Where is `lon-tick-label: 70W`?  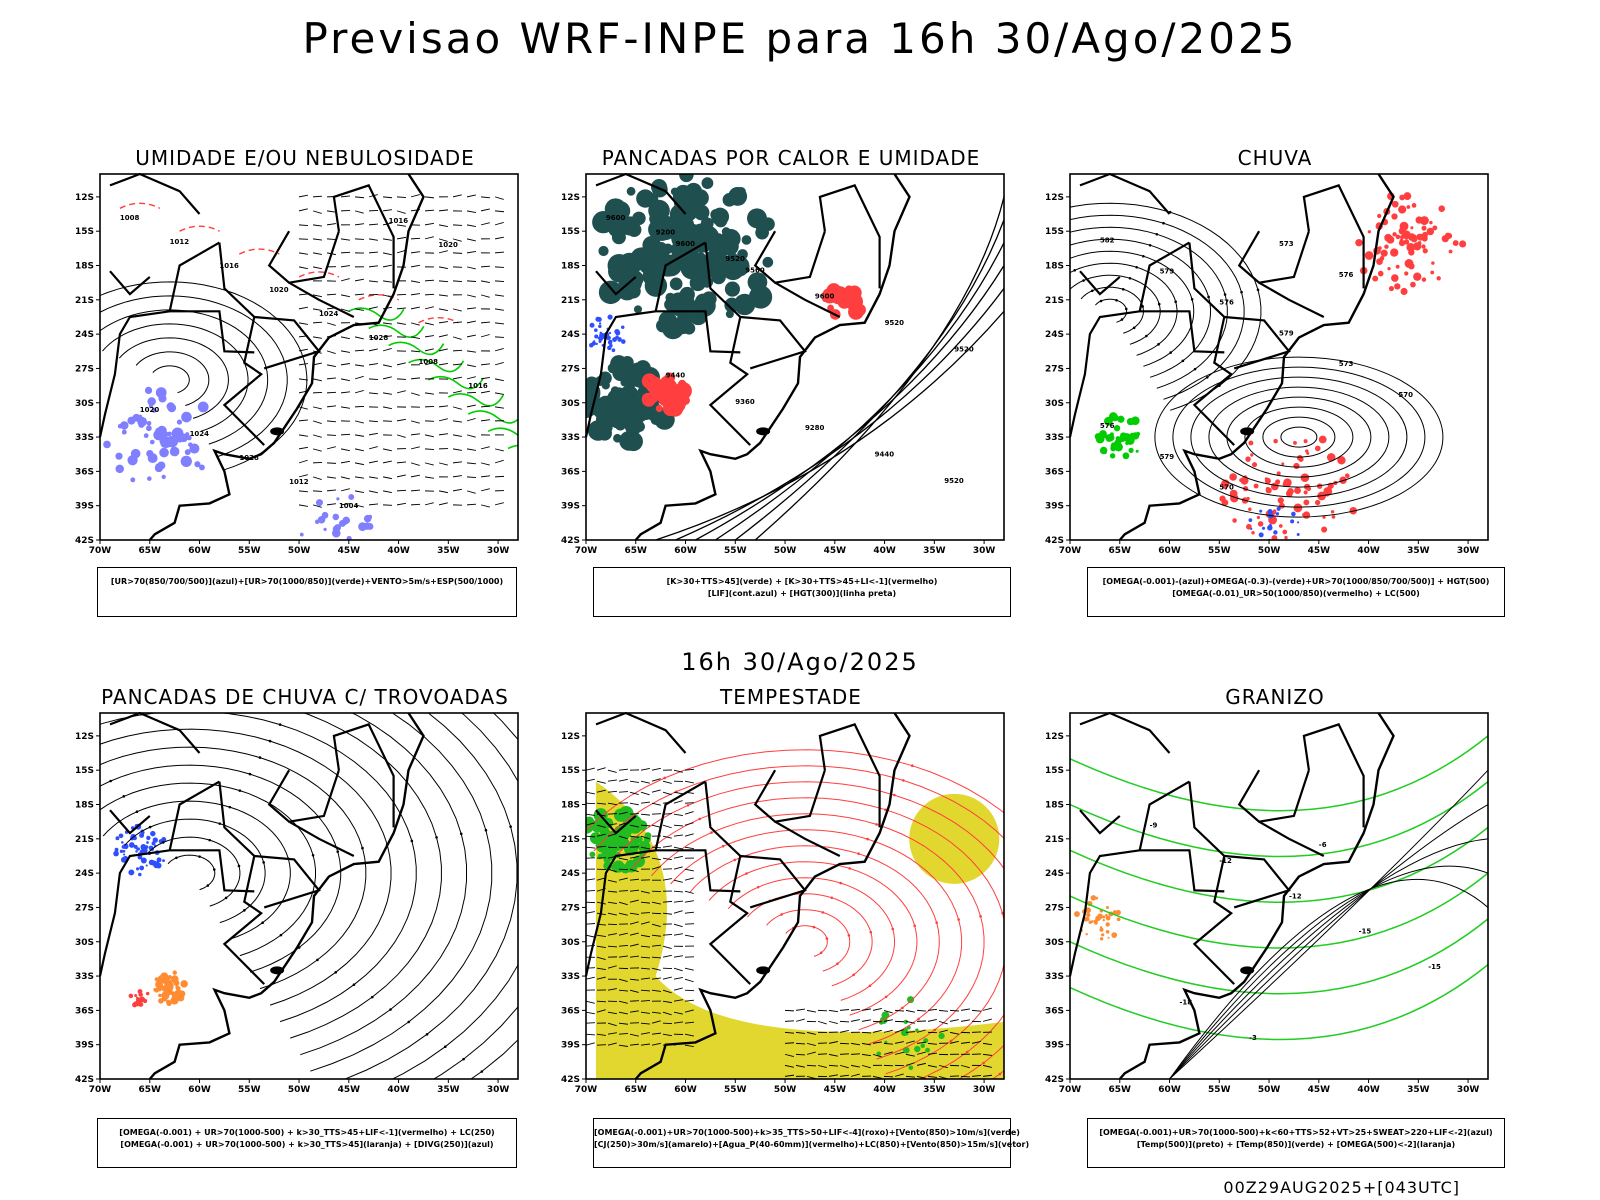
lon-tick-label: 70W is located at coordinates (1070, 1090).